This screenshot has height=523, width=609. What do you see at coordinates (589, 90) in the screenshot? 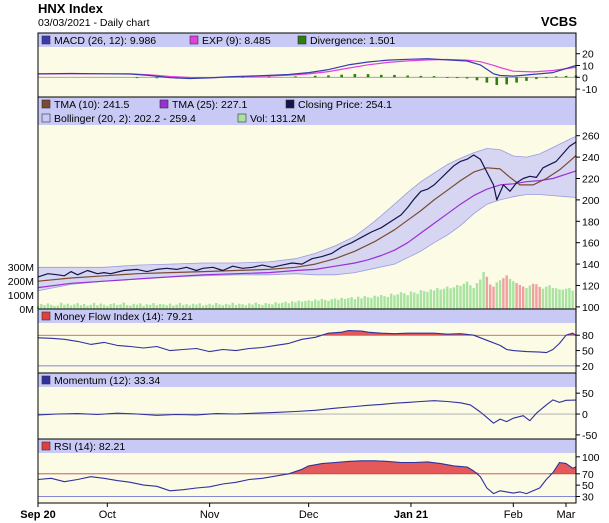
I see `macd-tick-label: -10` at bounding box center [589, 90].